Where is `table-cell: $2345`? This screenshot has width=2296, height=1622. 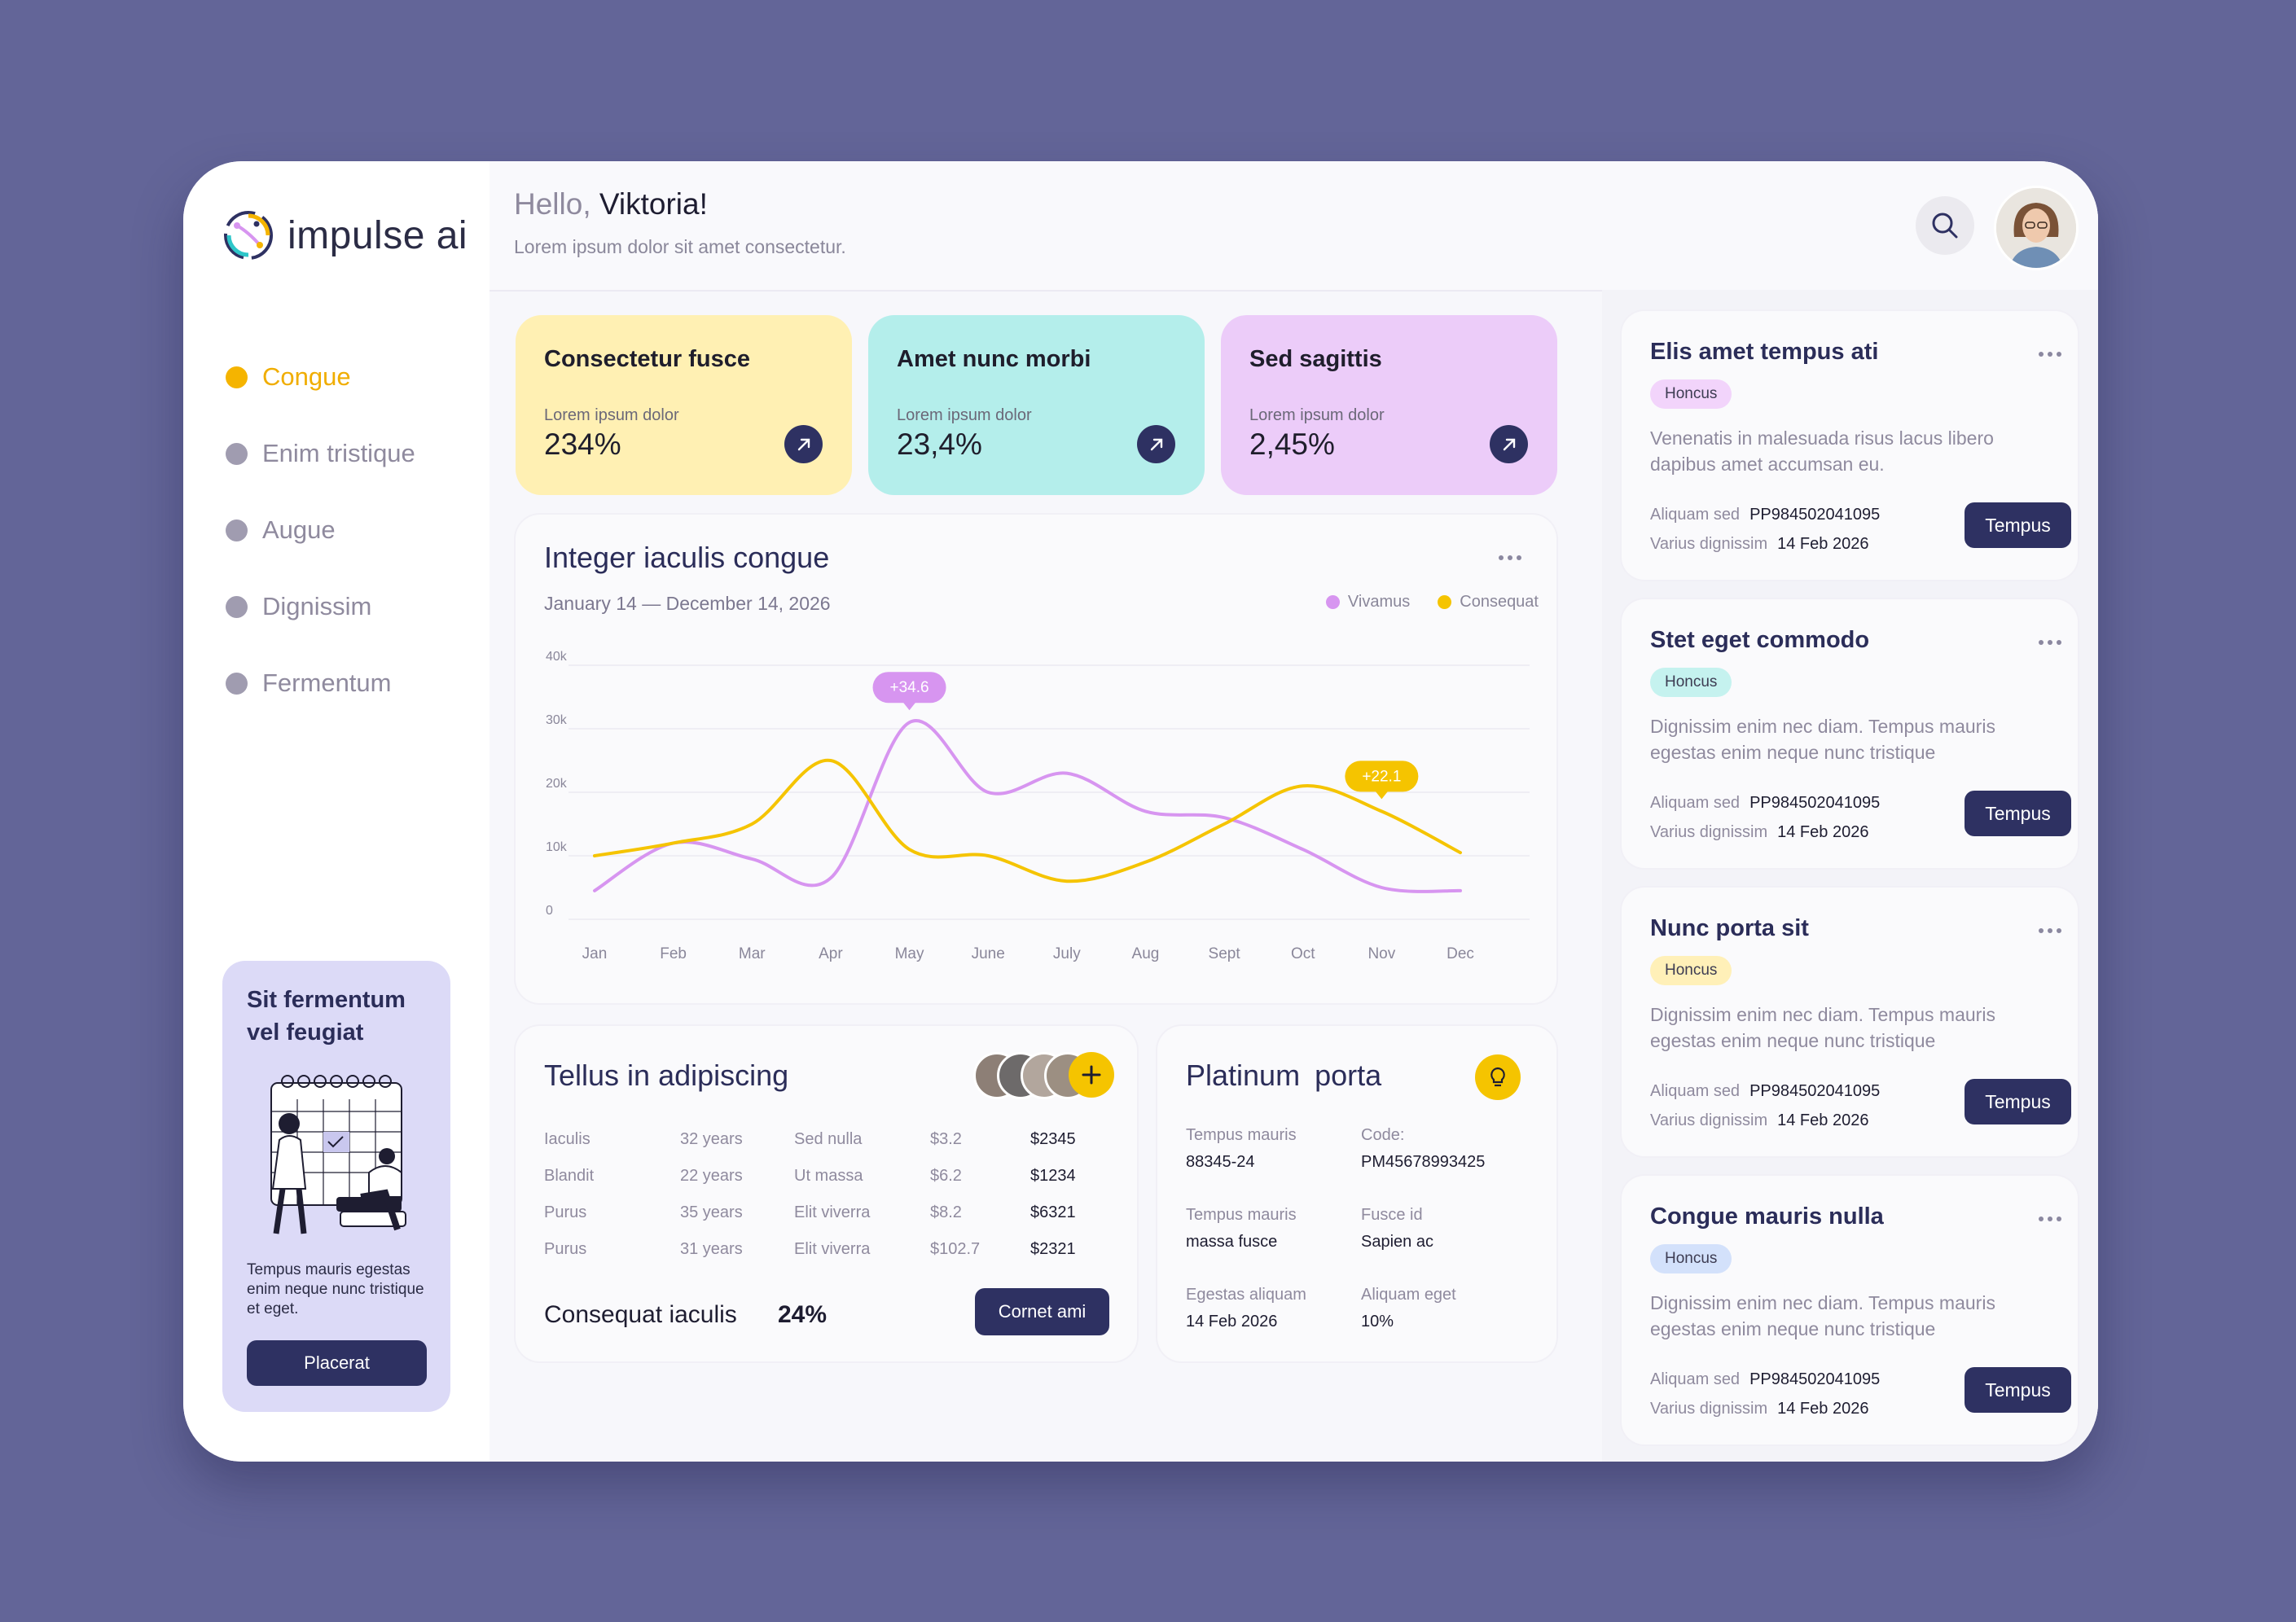 table-cell: $2345 is located at coordinates (1053, 1139).